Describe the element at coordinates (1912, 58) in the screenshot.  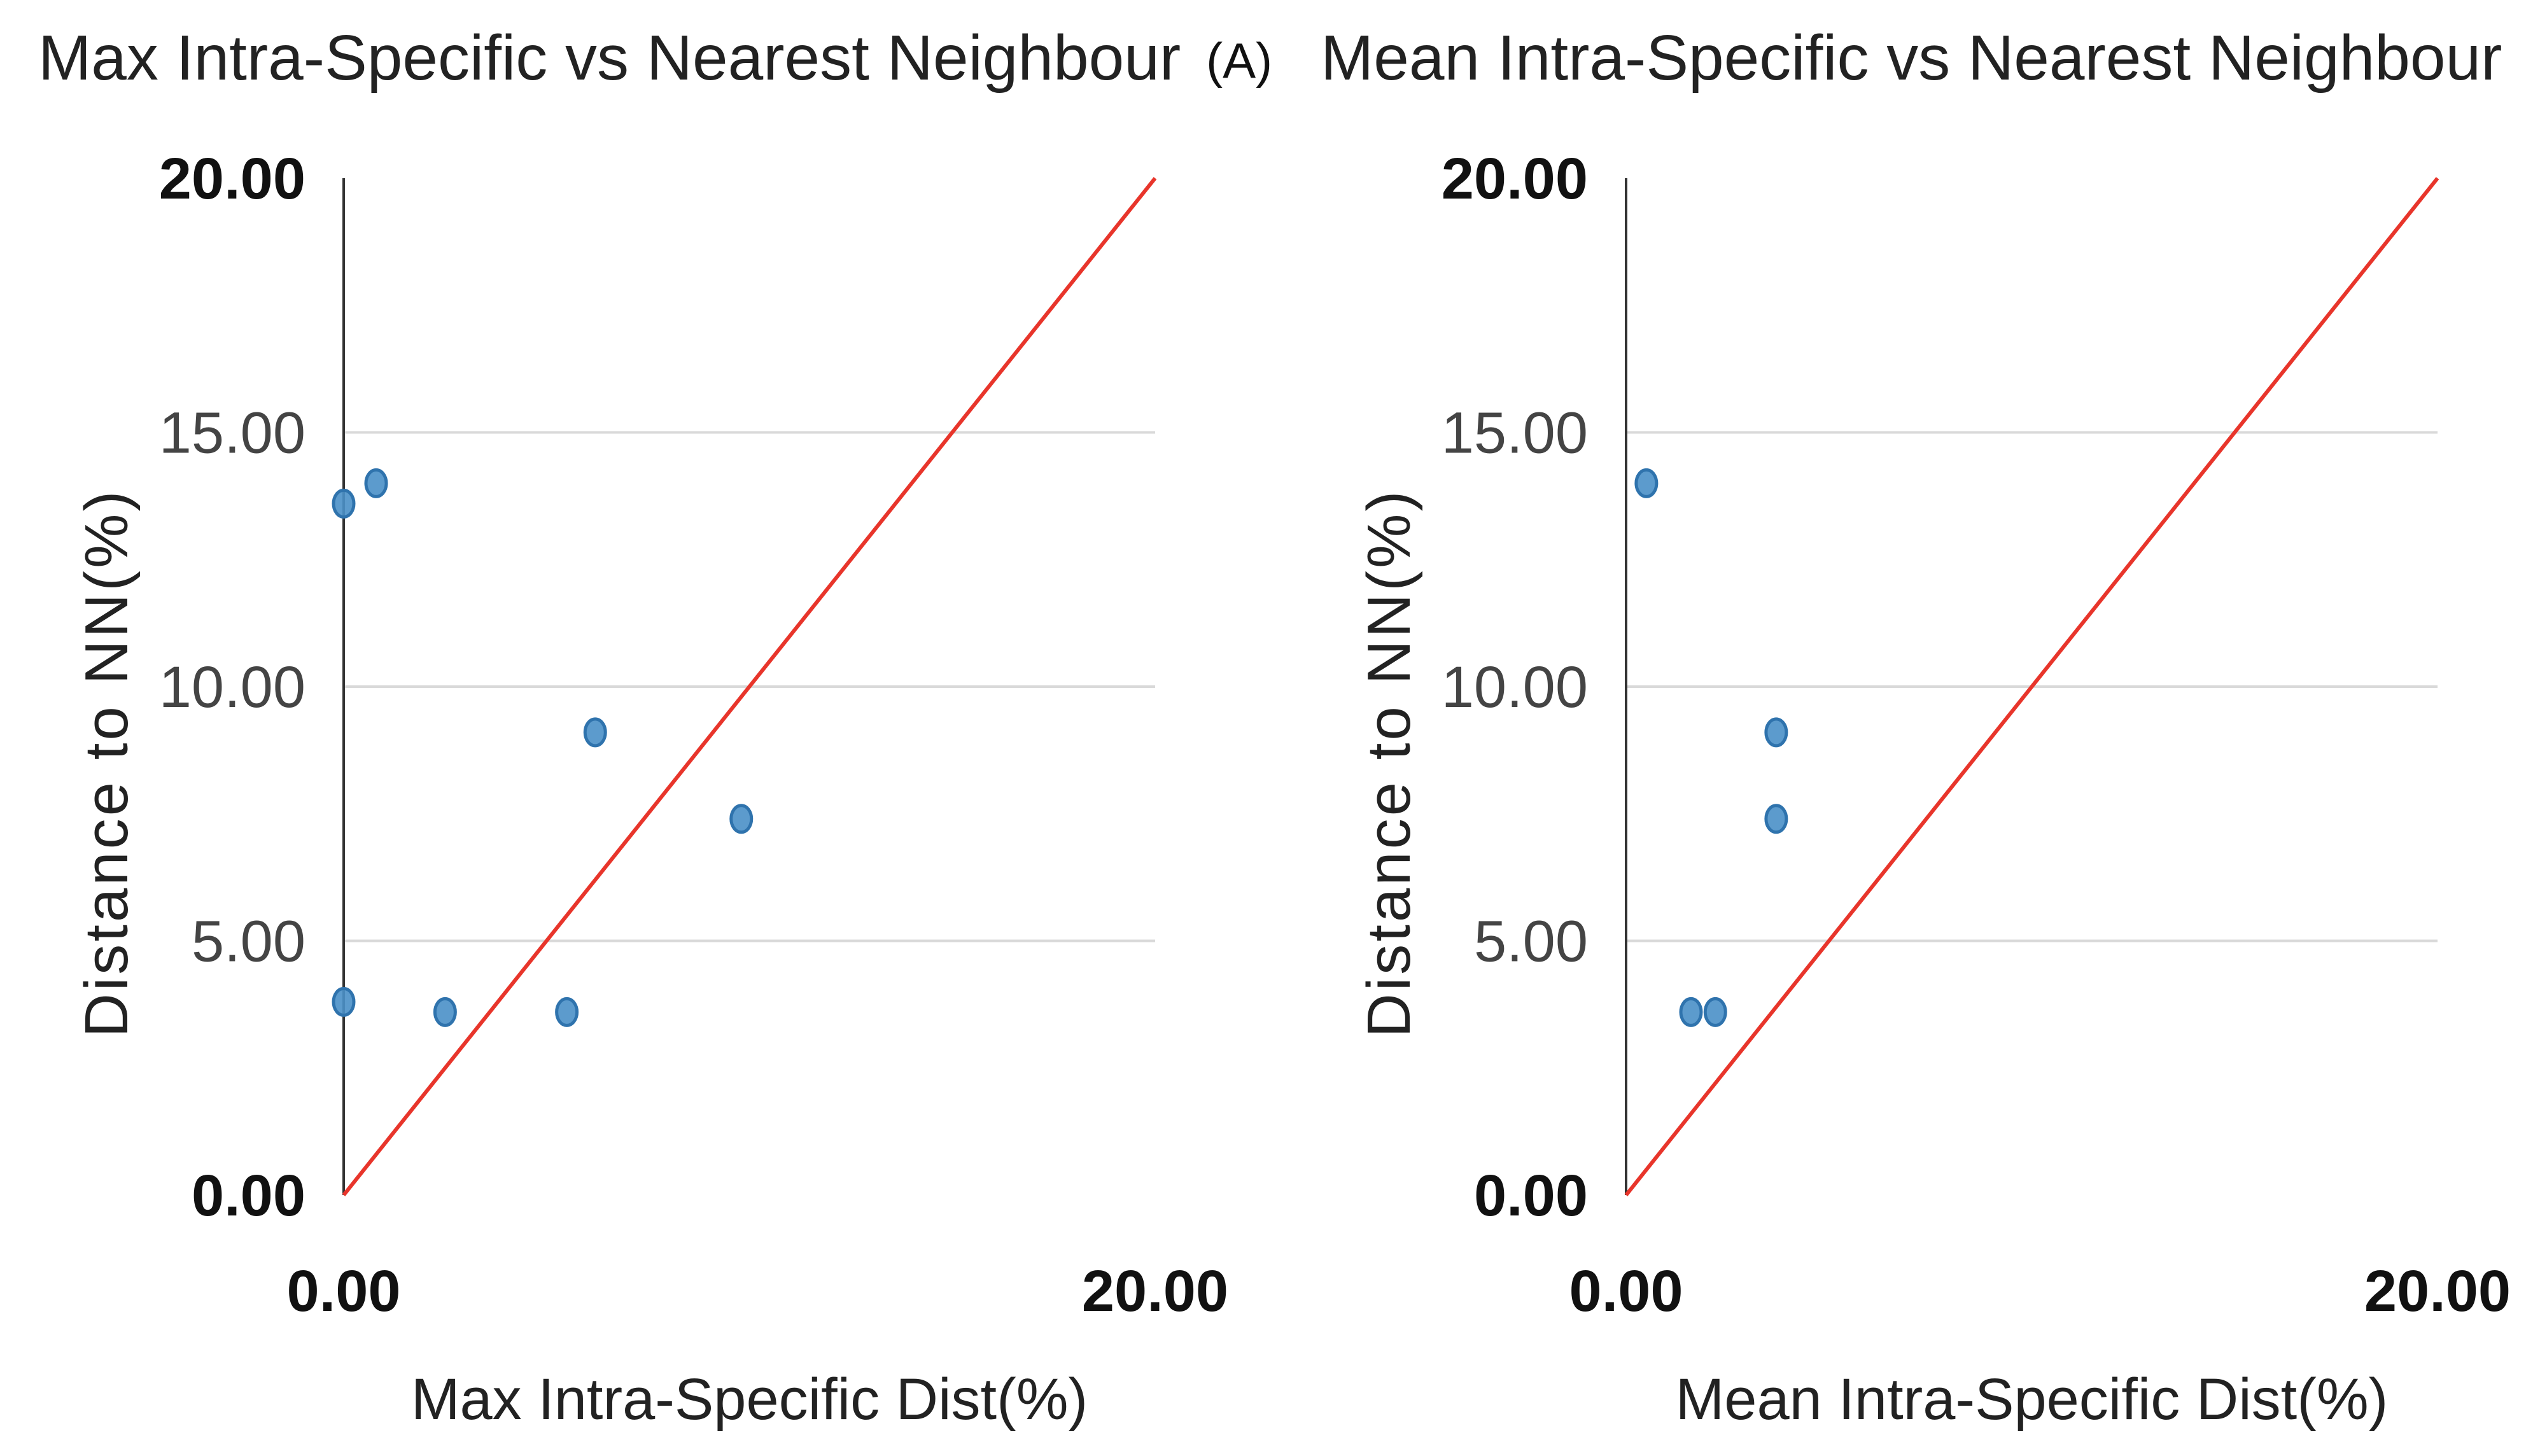
I see `chart-title: Mean Intra-Specific vs Nearest Neighbour` at that location.